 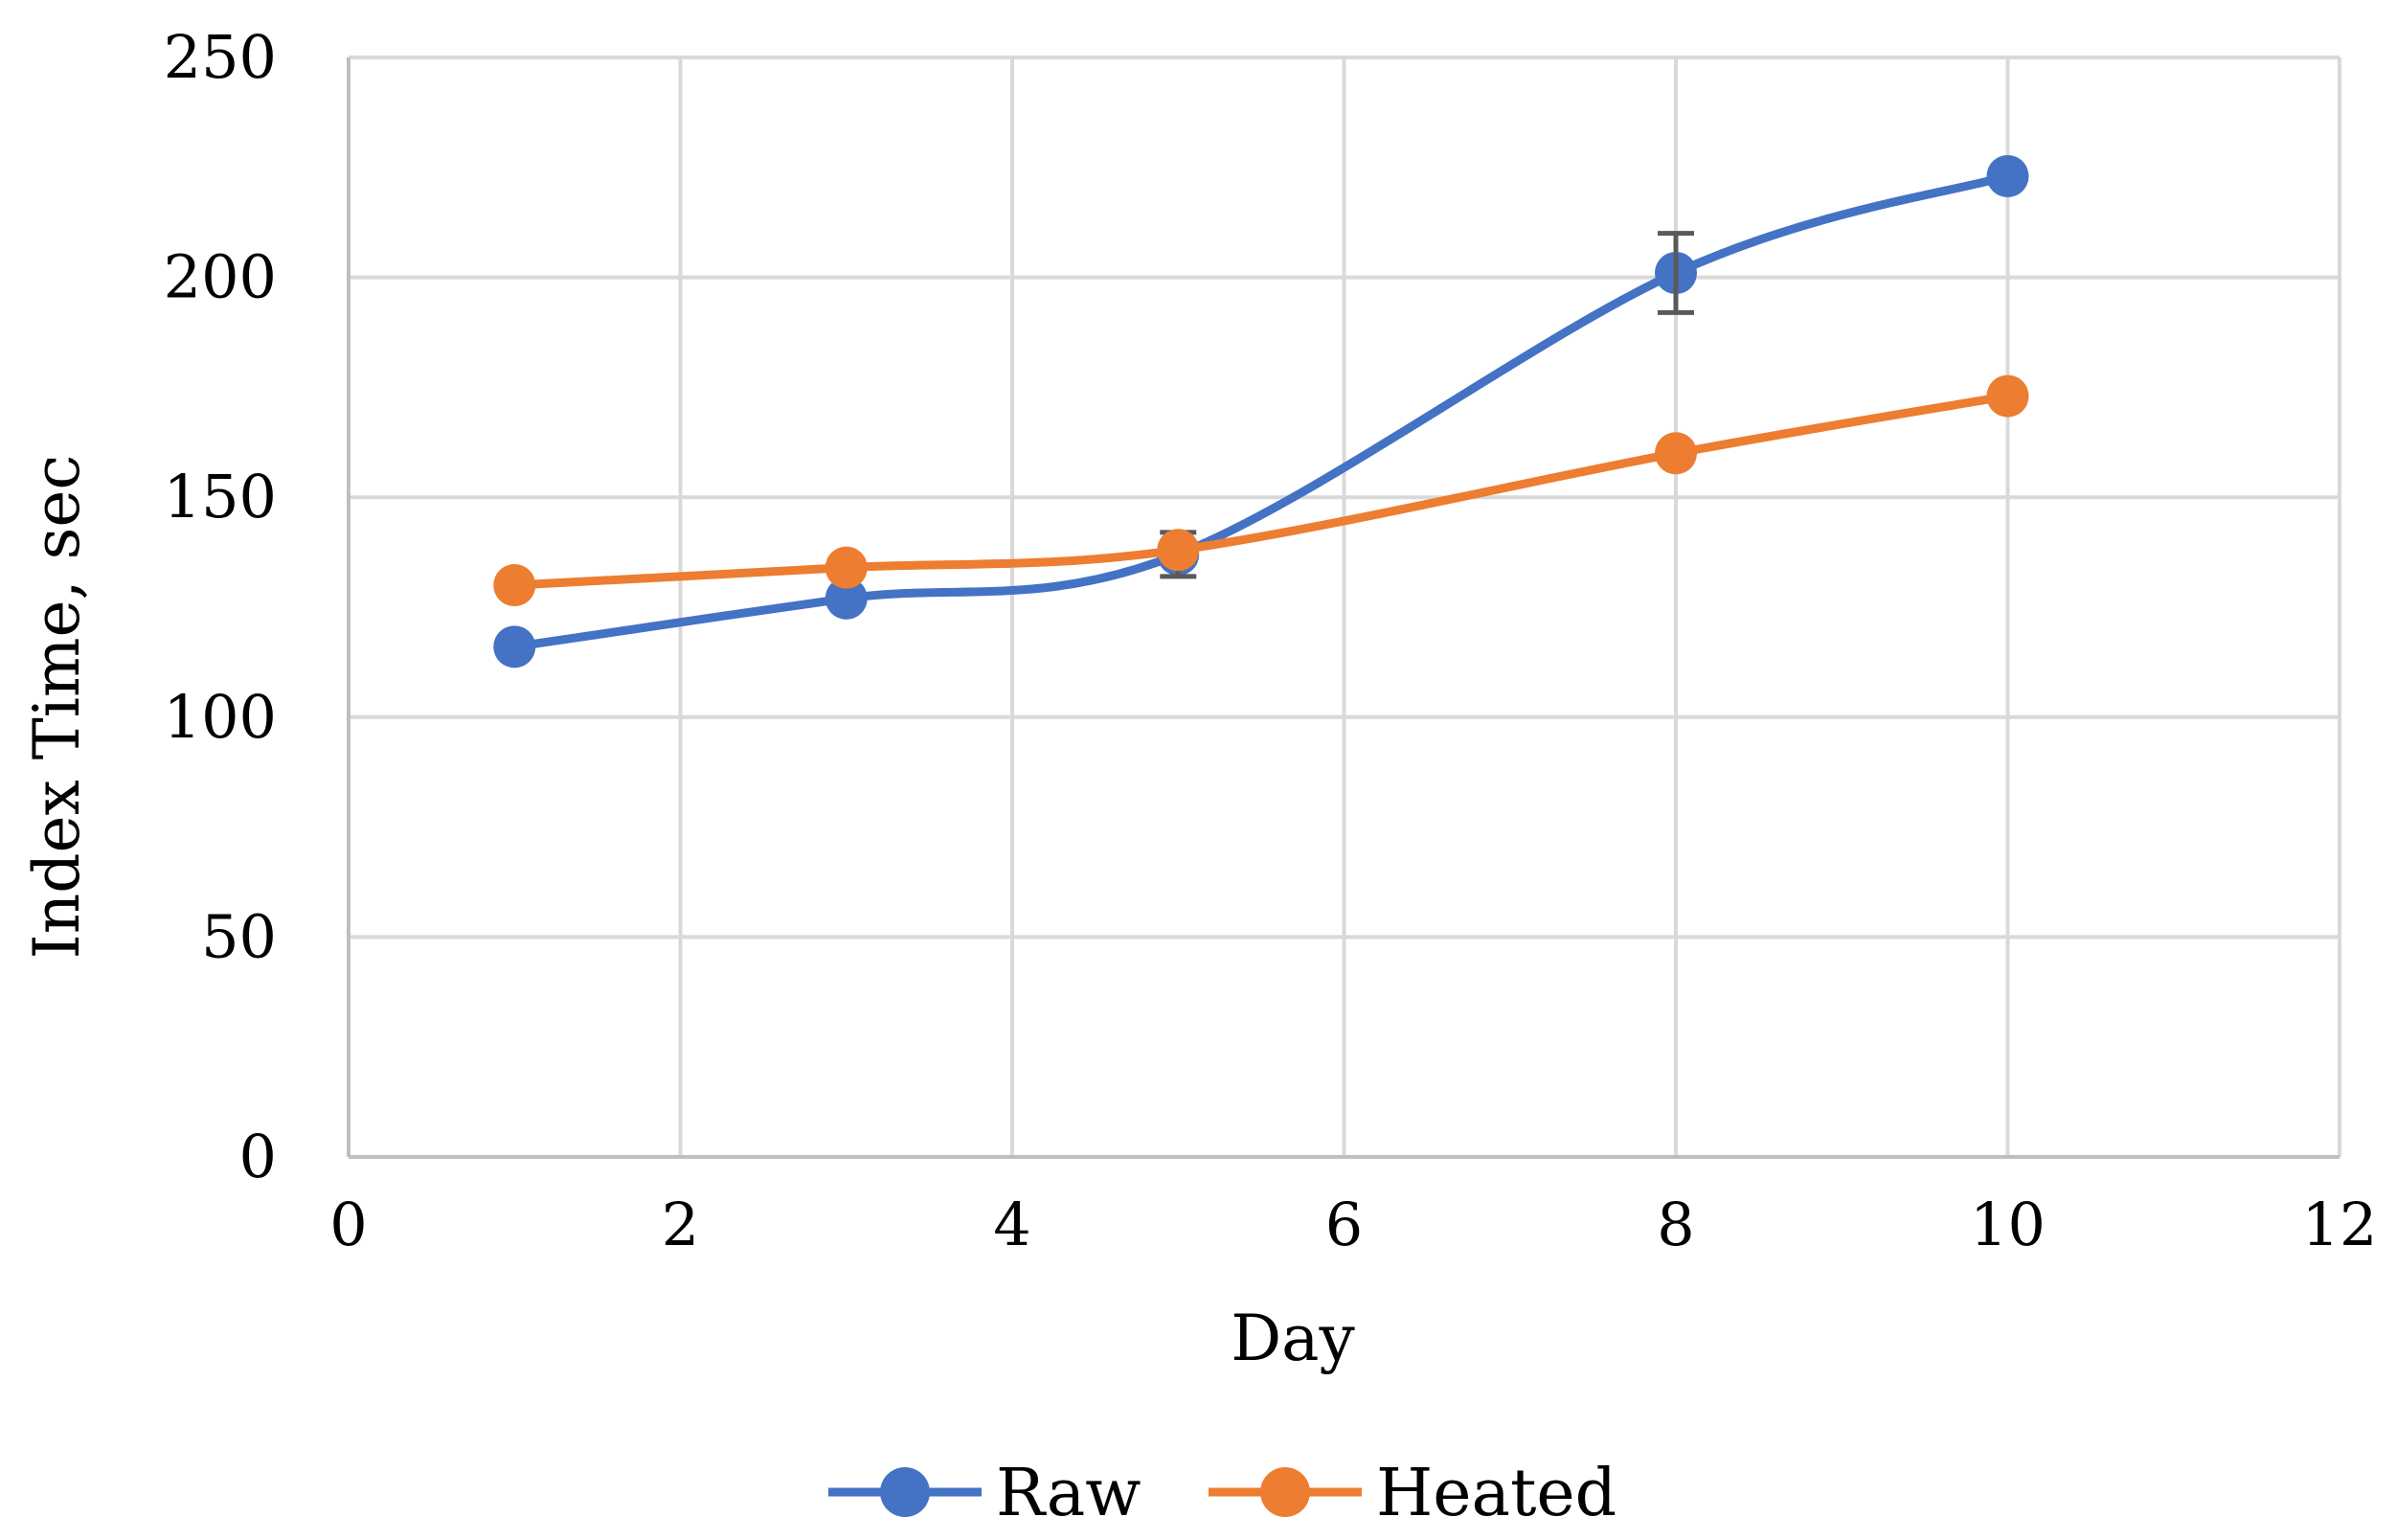 I want to click on y-tick-label: 250, so click(x=220, y=57).